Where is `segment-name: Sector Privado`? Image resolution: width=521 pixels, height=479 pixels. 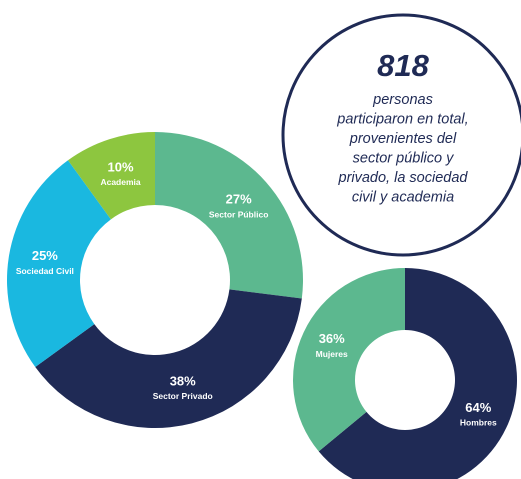
segment-name: Sector Privado is located at coordinates (183, 396).